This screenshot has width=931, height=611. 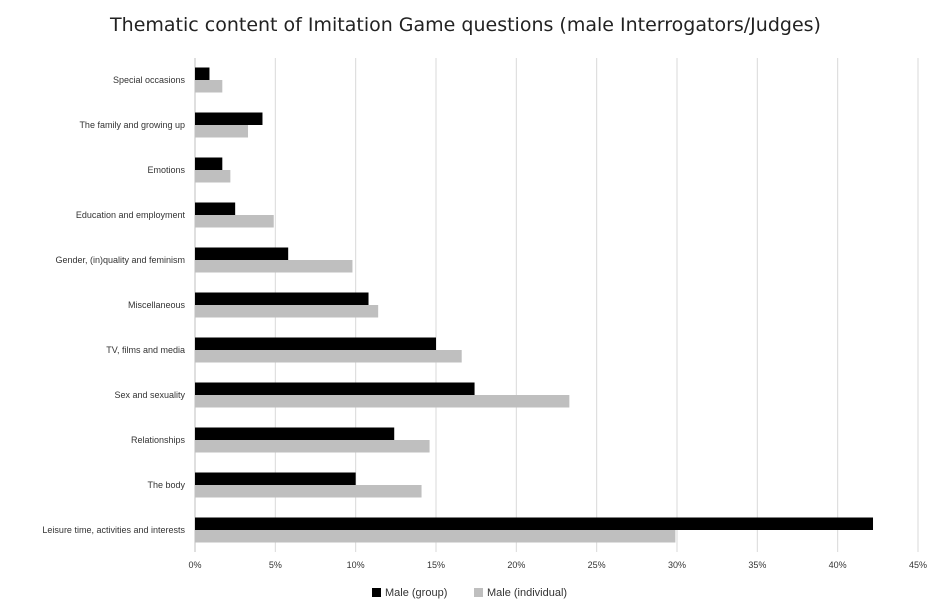 I want to click on category-label: Education and employment, so click(x=131, y=215).